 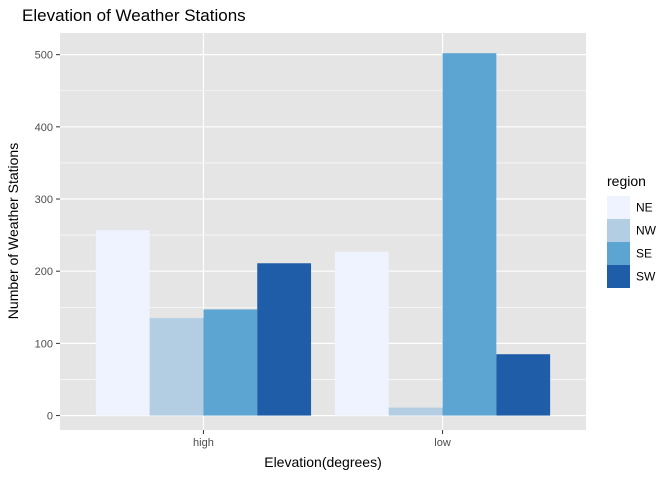 What do you see at coordinates (646, 277) in the screenshot?
I see `legend-label-sw: SW` at bounding box center [646, 277].